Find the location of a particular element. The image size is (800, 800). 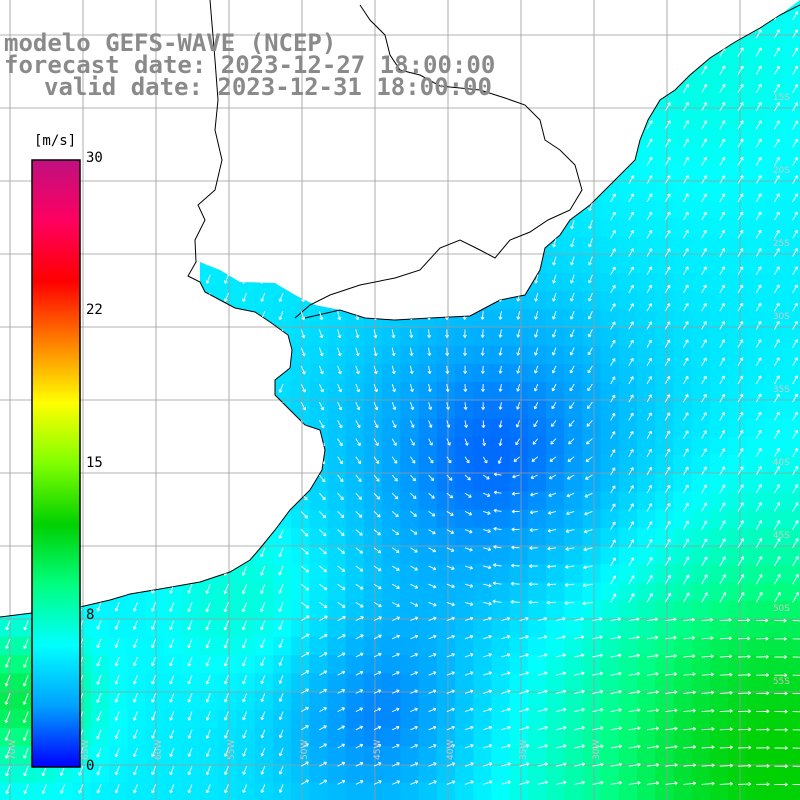

colorbar-tick-8: 8 is located at coordinates (90, 615).